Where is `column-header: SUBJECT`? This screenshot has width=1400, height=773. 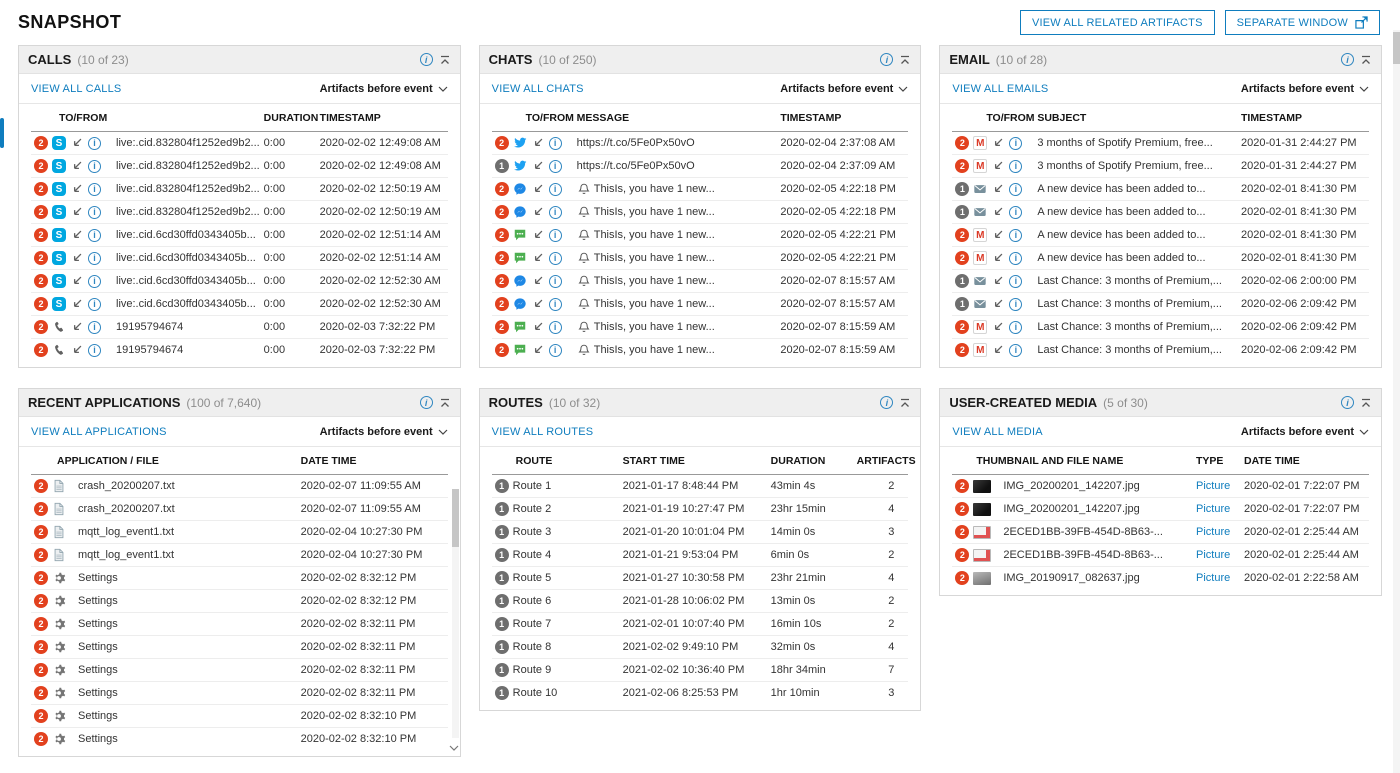
column-header: SUBJECT is located at coordinates (1136, 118).